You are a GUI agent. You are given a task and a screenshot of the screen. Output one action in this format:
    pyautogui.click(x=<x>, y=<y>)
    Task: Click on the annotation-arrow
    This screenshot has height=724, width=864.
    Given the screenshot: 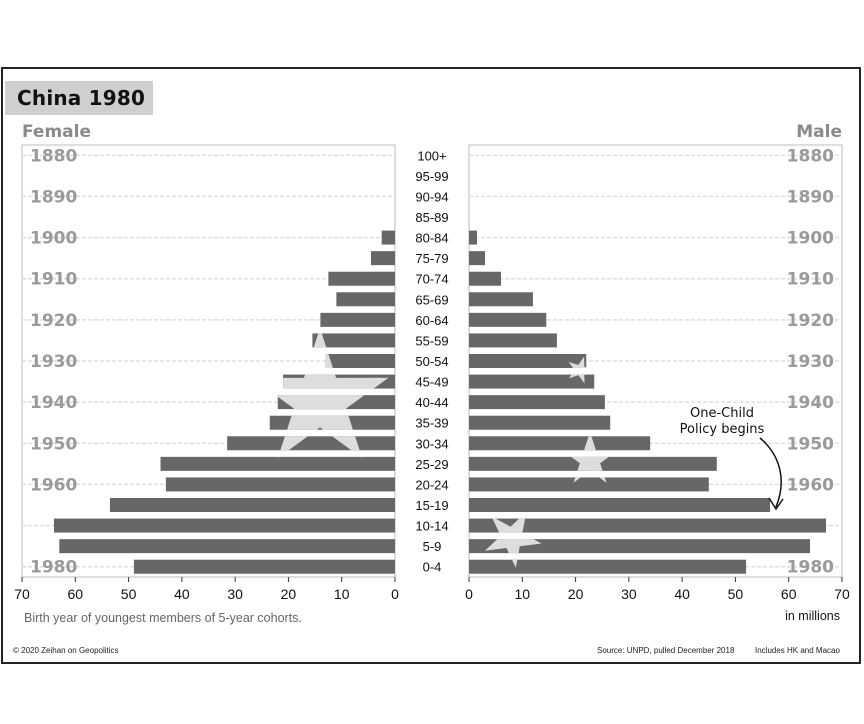 What is the action you would take?
    pyautogui.click(x=770, y=472)
    